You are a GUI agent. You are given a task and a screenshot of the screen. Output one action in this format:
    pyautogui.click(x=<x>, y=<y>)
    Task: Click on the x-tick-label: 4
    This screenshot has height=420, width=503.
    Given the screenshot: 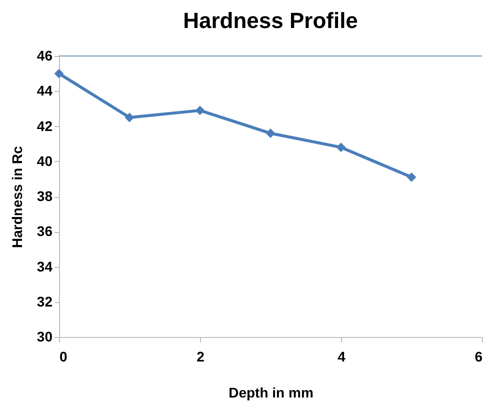 What is the action you would take?
    pyautogui.click(x=342, y=356)
    